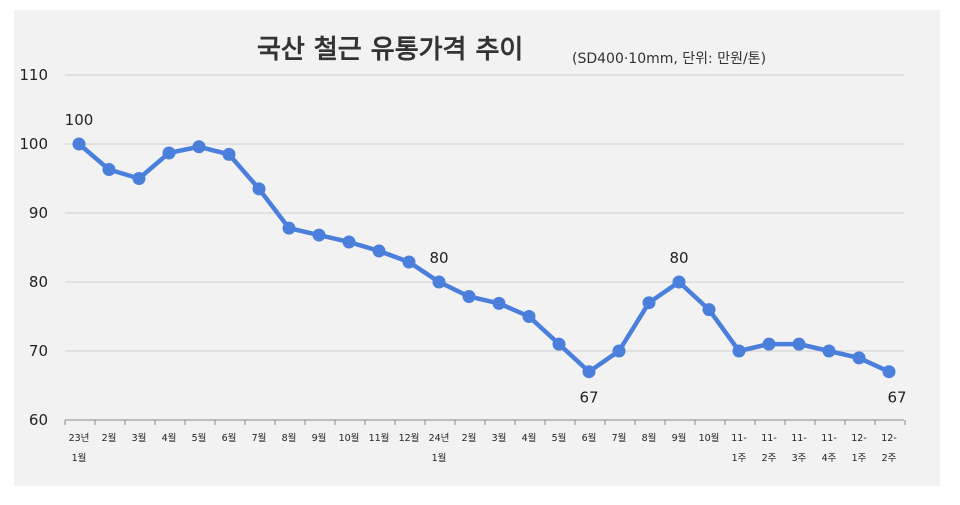 The height and width of the screenshot is (505, 960). I want to click on x-tick-label: 3주, so click(799, 458).